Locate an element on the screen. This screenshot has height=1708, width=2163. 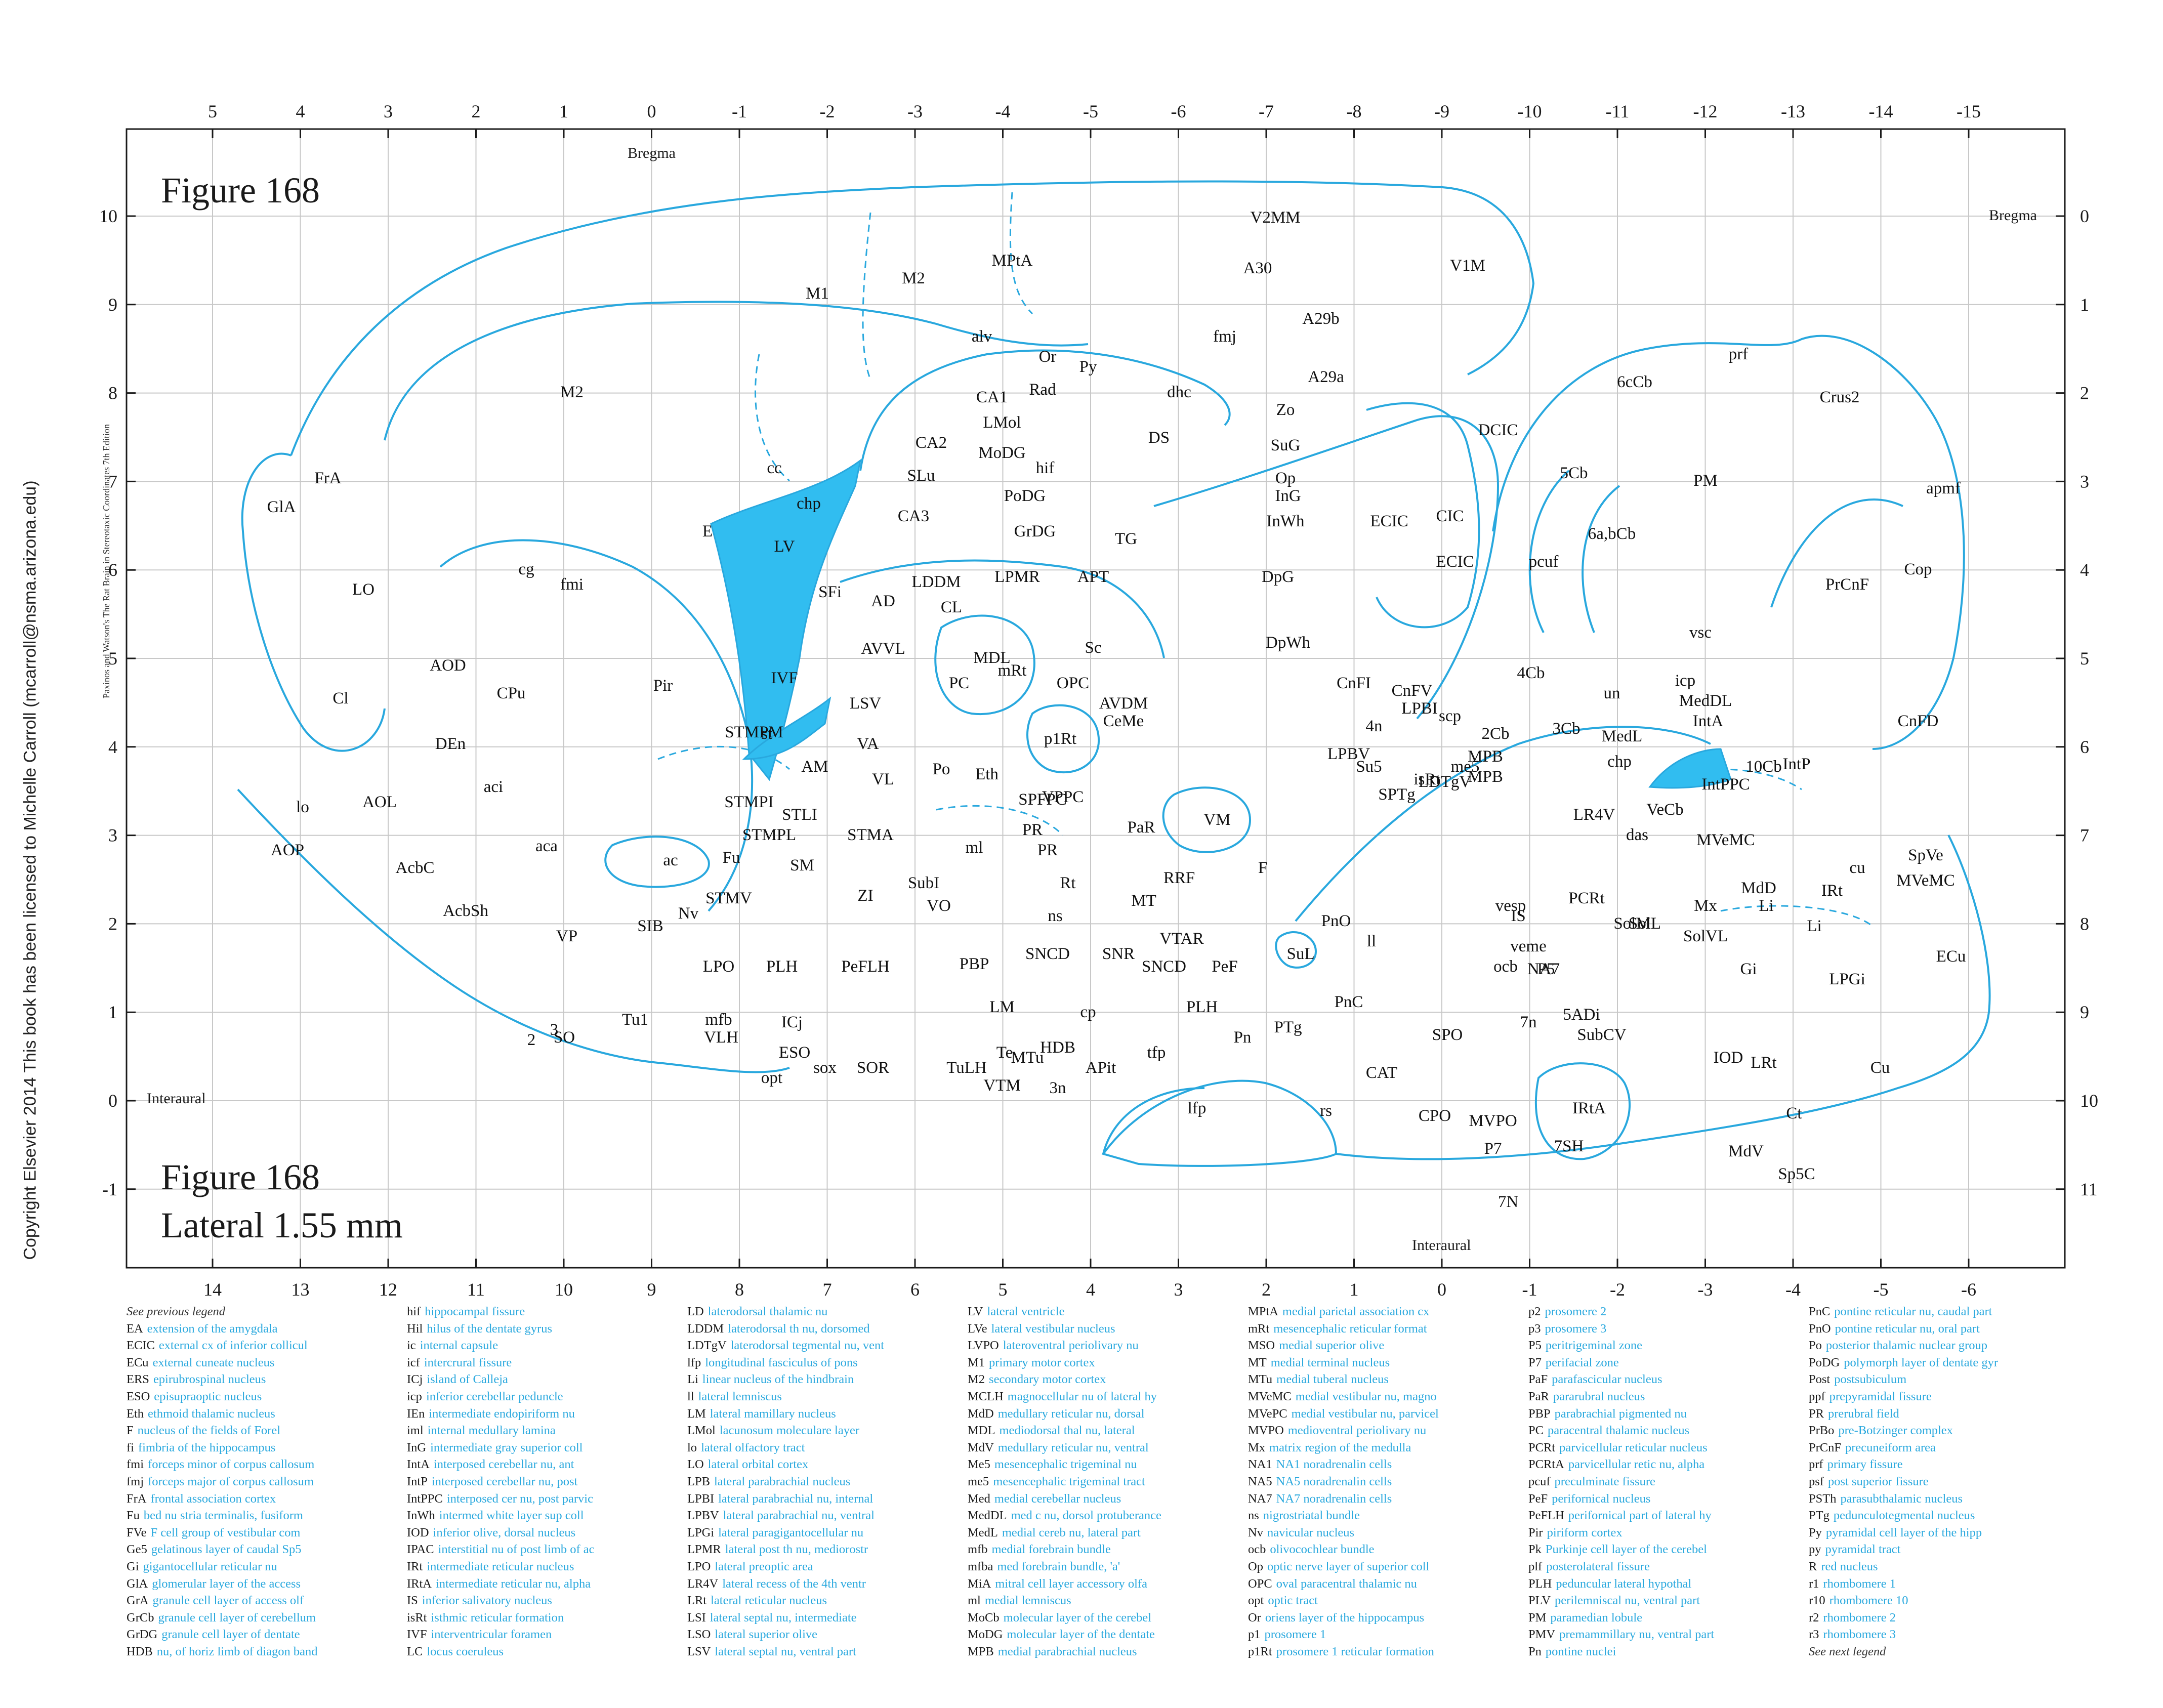
legend-definition: nucleus of the fields of Forel is located at coordinates (209, 1431).